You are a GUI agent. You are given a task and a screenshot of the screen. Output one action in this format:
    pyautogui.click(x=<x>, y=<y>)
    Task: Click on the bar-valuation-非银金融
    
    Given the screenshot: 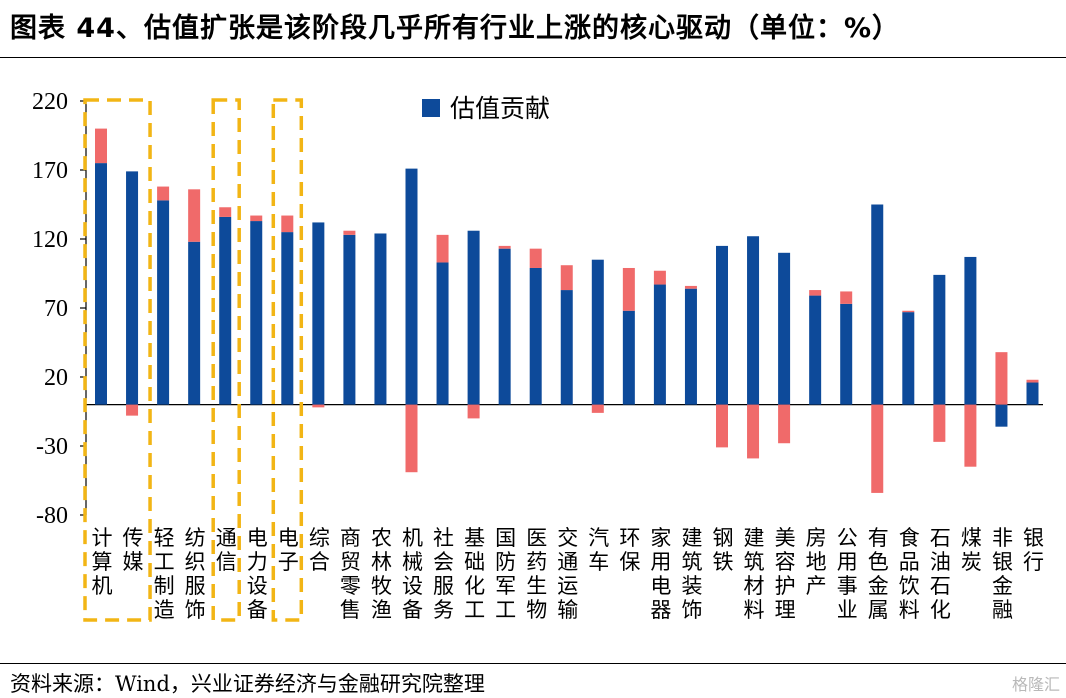 What is the action you would take?
    pyautogui.click(x=1001, y=415)
    